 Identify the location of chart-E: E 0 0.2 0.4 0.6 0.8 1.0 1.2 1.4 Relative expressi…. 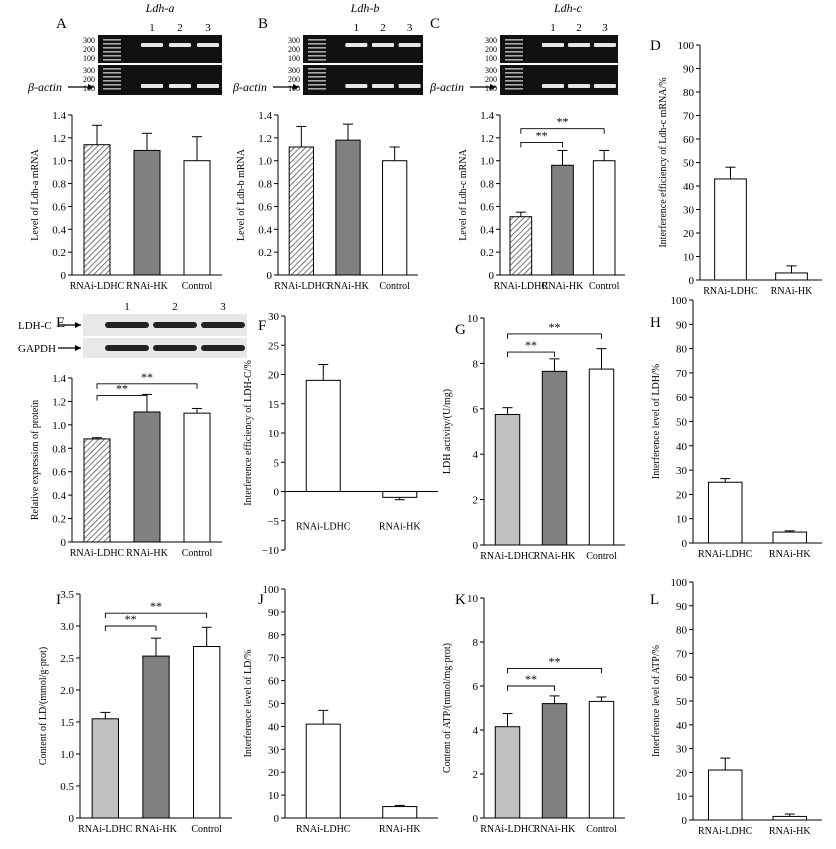
(126, 437).